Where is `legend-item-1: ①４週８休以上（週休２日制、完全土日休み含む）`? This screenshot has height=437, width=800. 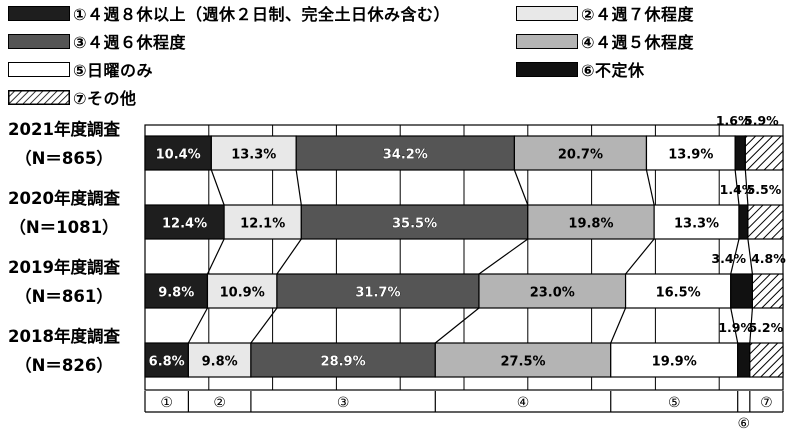 legend-item-1: ①４週８休以上（週休２日制、完全土日休み含む） is located at coordinates (229, 13).